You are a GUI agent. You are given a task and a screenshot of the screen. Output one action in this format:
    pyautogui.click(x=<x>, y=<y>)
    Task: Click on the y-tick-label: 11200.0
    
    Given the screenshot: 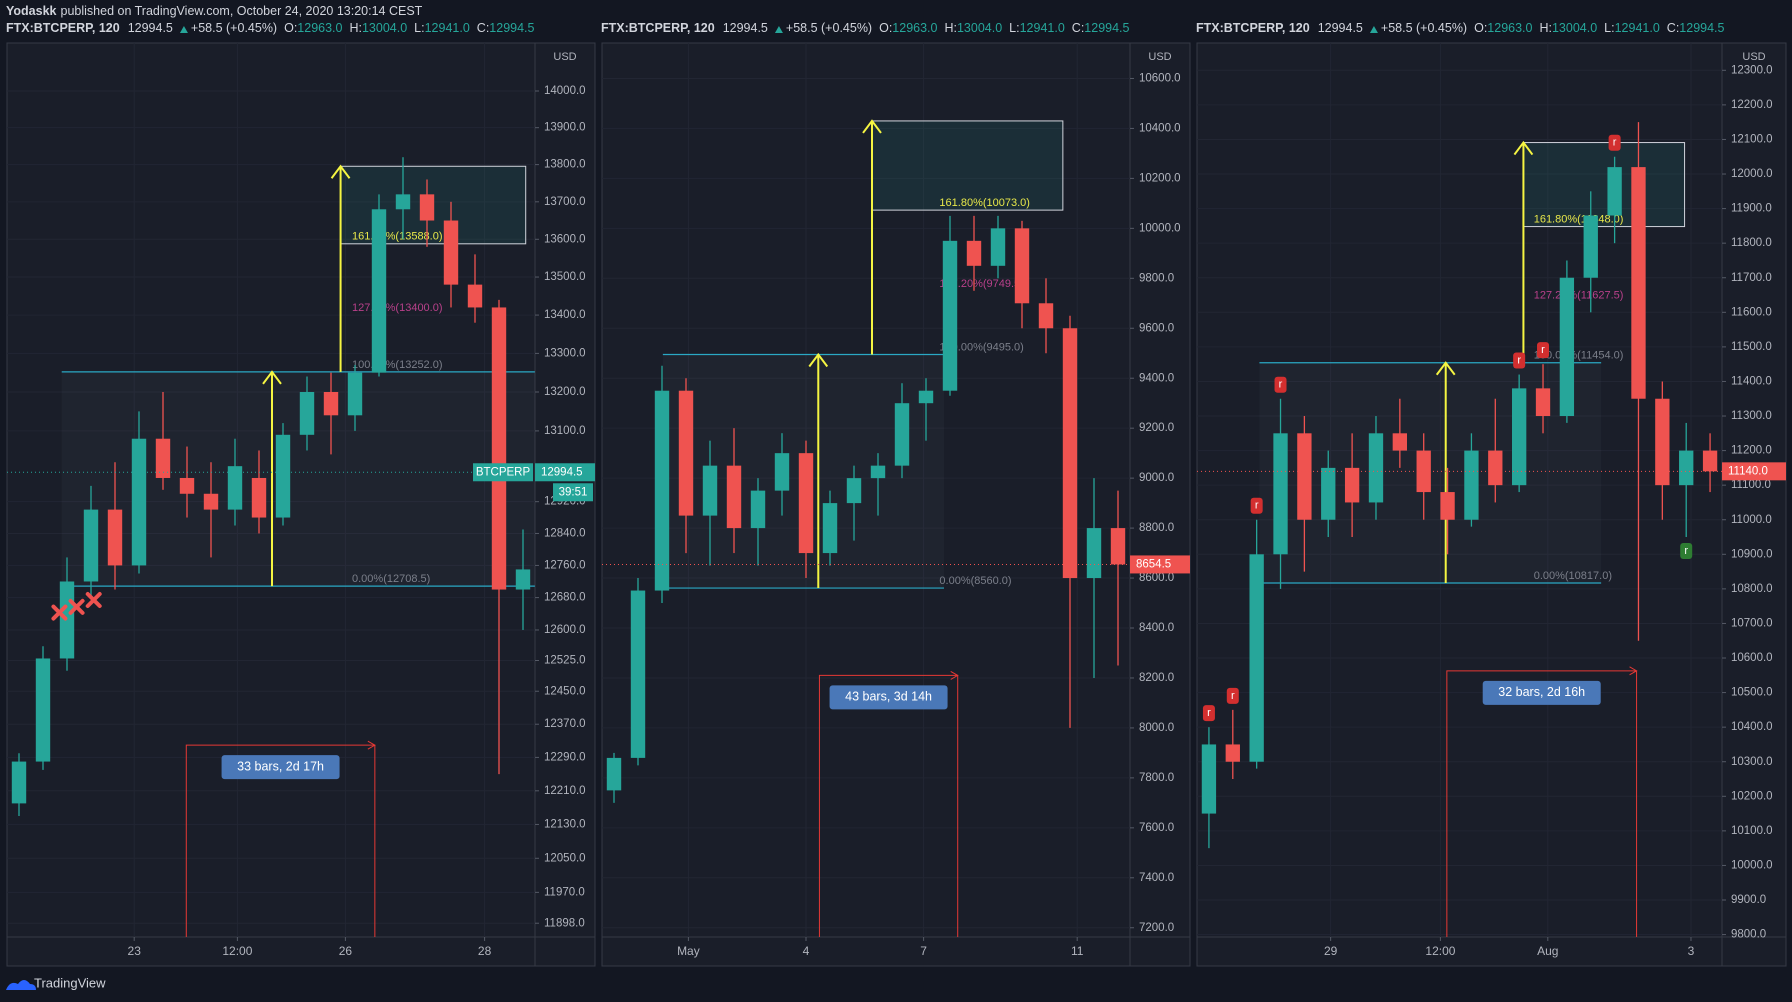 What is the action you would take?
    pyautogui.click(x=1751, y=451)
    